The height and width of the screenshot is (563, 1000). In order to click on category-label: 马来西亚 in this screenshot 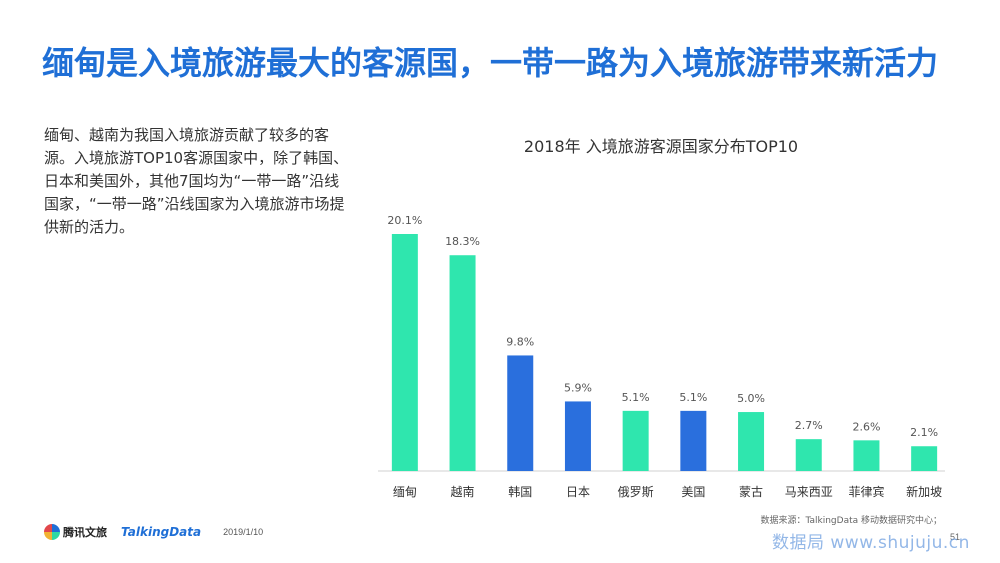, I will do `click(809, 492)`.